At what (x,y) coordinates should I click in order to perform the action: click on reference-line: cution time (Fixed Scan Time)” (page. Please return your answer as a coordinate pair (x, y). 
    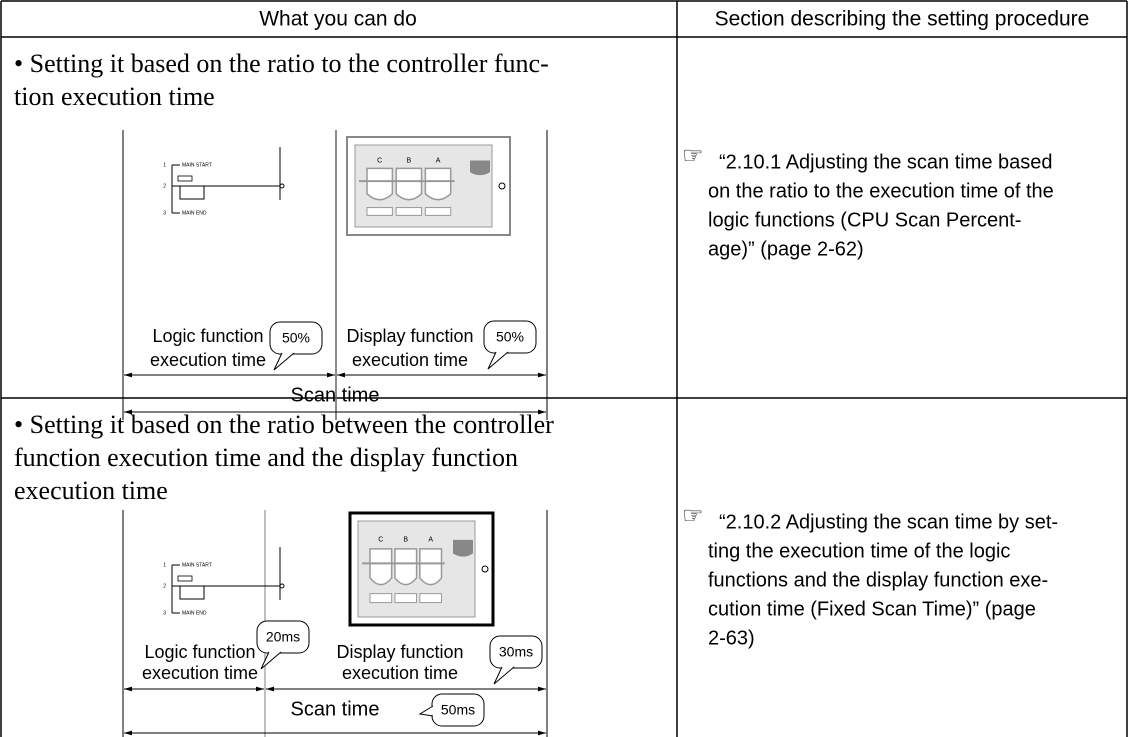
    Looking at the image, I should click on (872, 609).